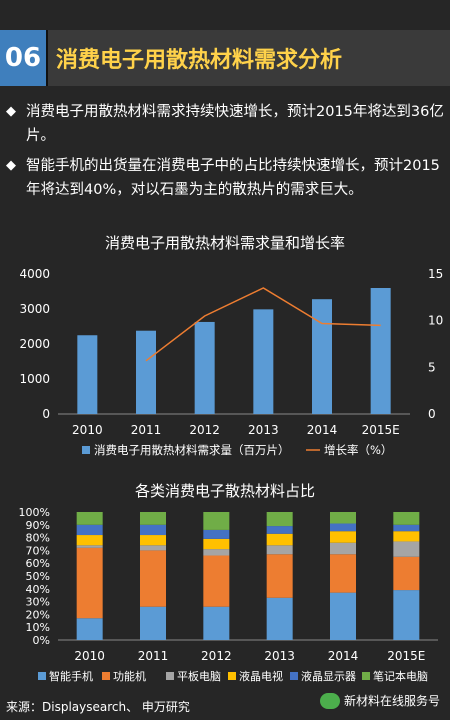 The width and height of the screenshot is (450, 720). What do you see at coordinates (358, 450) in the screenshot?
I see `legend-label: 增长率（%）` at bounding box center [358, 450].